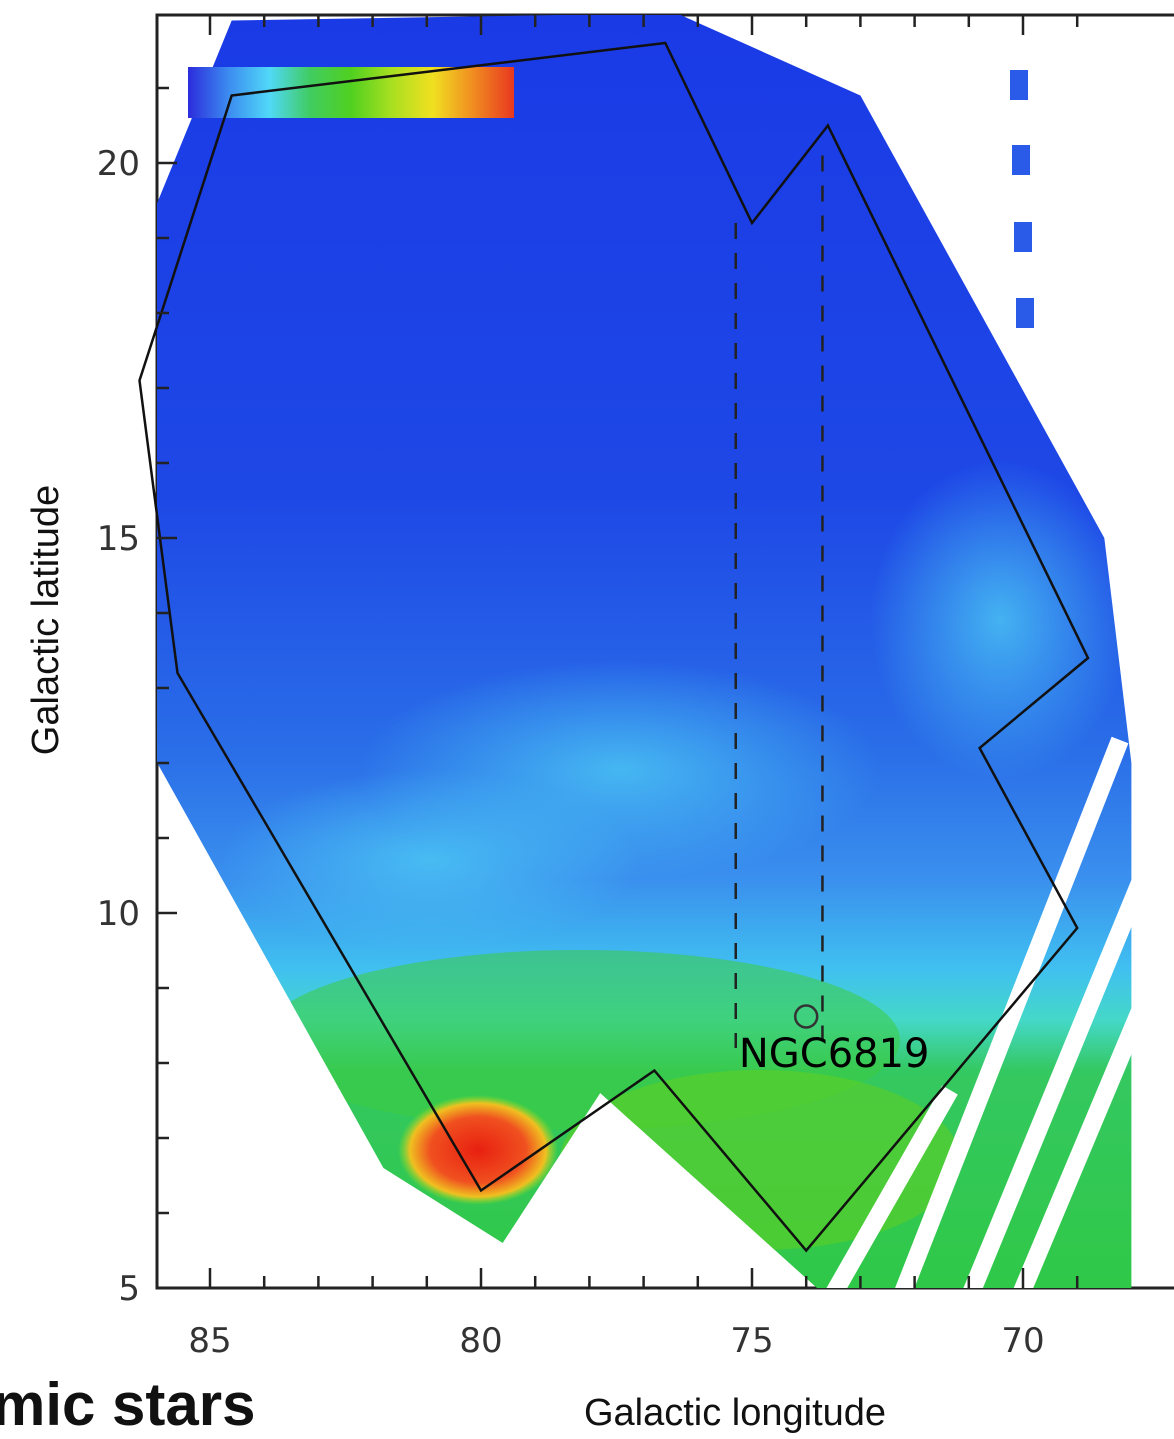 The height and width of the screenshot is (1439, 1174). I want to click on slide-title-fragment: mic stars, so click(128, 1404).